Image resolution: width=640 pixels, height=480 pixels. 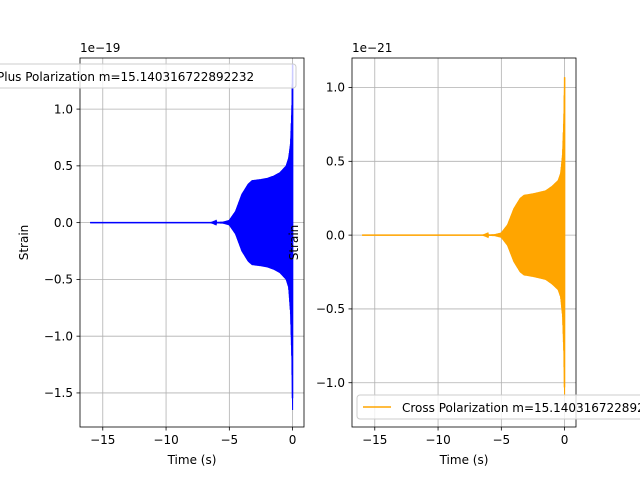 What do you see at coordinates (372, 48) in the screenshot?
I see `y-offset-label: 1e−21` at bounding box center [372, 48].